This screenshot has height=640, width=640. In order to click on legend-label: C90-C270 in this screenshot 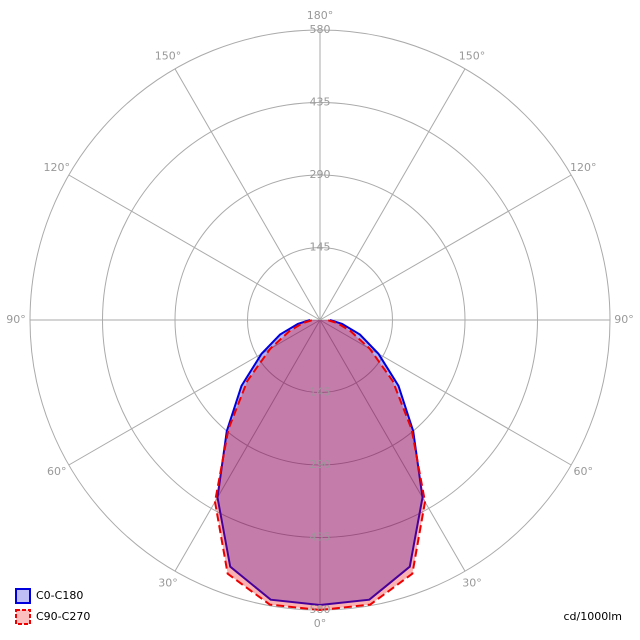, I will do `click(63, 616)`.